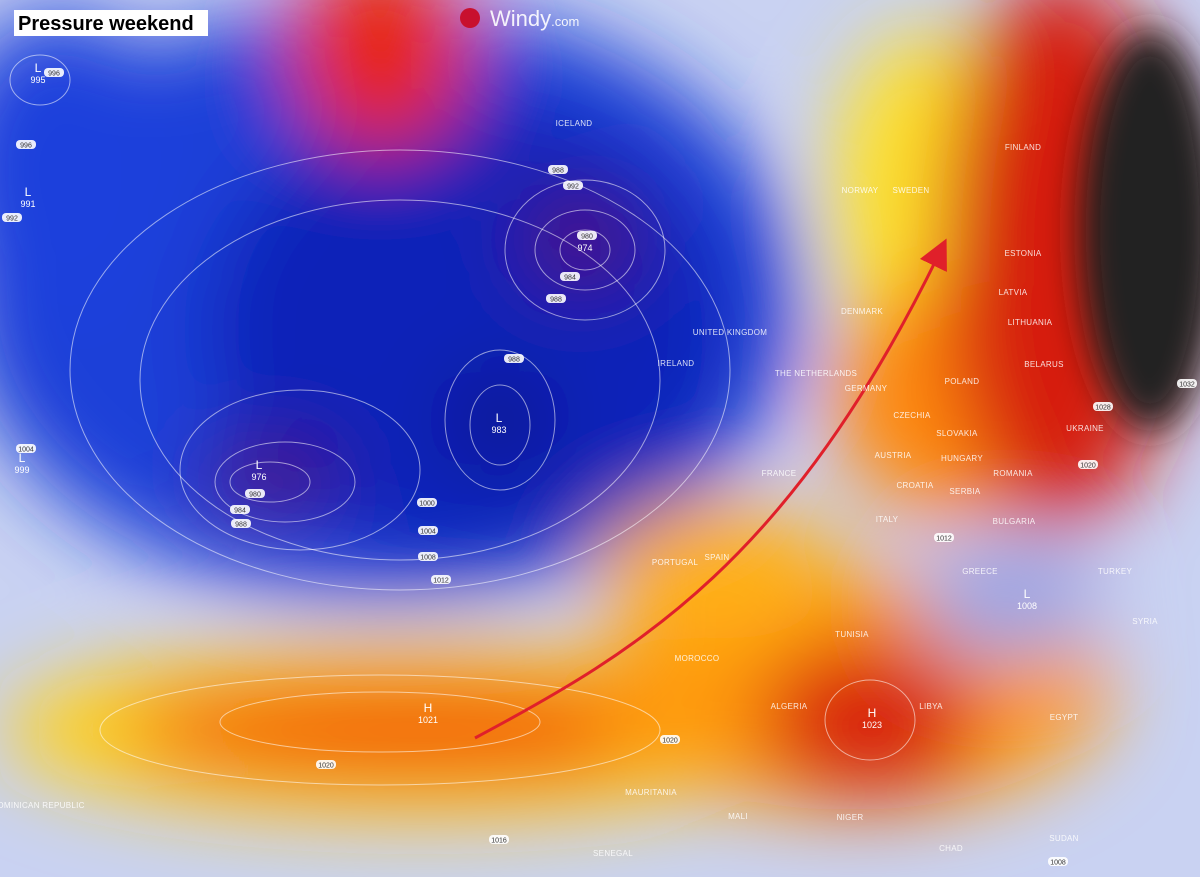 This screenshot has width=1200, height=877. What do you see at coordinates (931, 706) in the screenshot?
I see `region-label: LIBYA` at bounding box center [931, 706].